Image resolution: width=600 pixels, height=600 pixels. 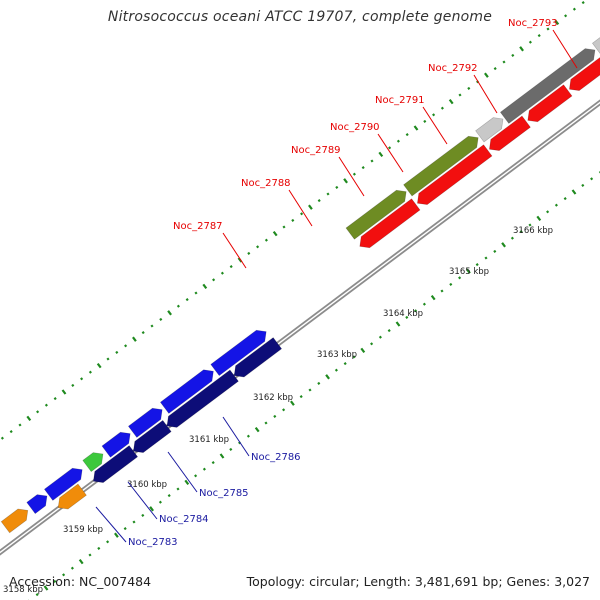 What do you see at coordinates (80, 581) in the screenshot?
I see `accession-label: Accession: NC_007484` at bounding box center [80, 581].